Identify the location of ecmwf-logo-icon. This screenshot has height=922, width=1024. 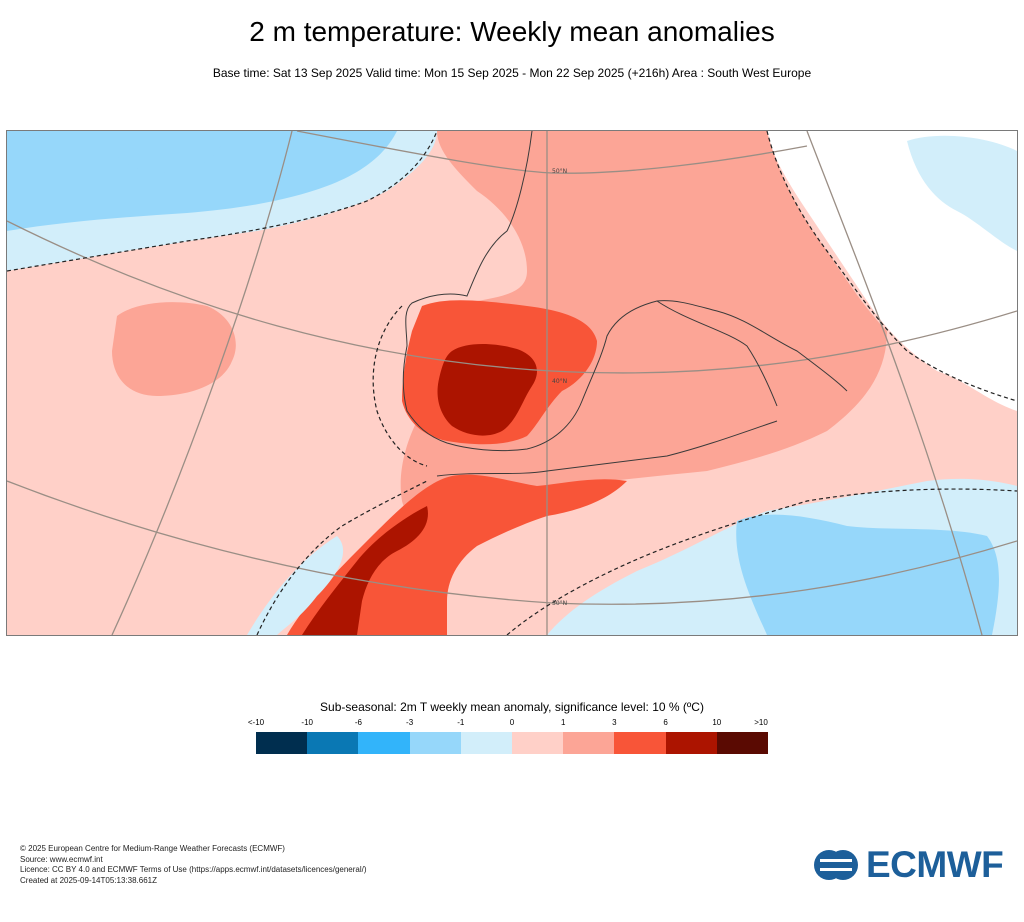
(836, 865).